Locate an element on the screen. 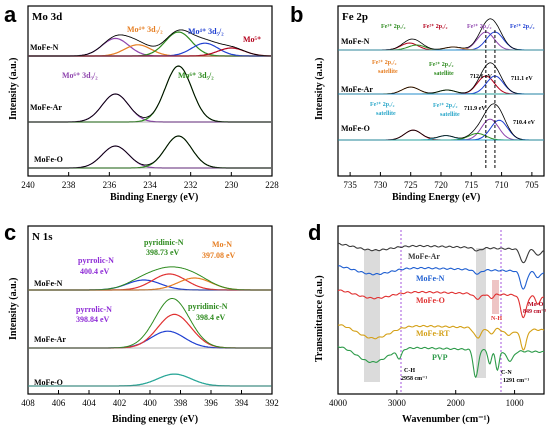  x-tick-label: 1000 is located at coordinates (515, 403).